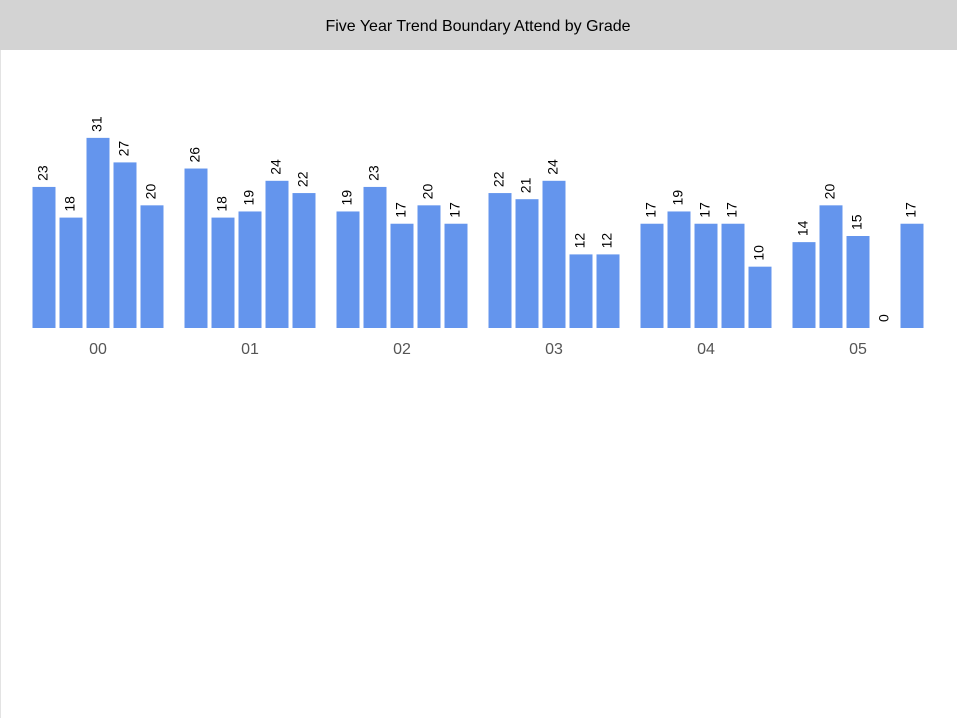  I want to click on value-label: 21, so click(526, 185).